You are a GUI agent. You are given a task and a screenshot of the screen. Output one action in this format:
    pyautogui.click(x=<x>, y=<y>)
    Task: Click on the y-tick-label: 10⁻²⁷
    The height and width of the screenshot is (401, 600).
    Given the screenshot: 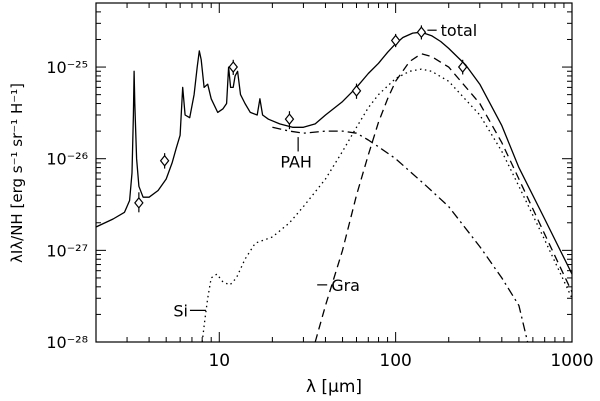 What is the action you would take?
    pyautogui.click(x=67, y=250)
    